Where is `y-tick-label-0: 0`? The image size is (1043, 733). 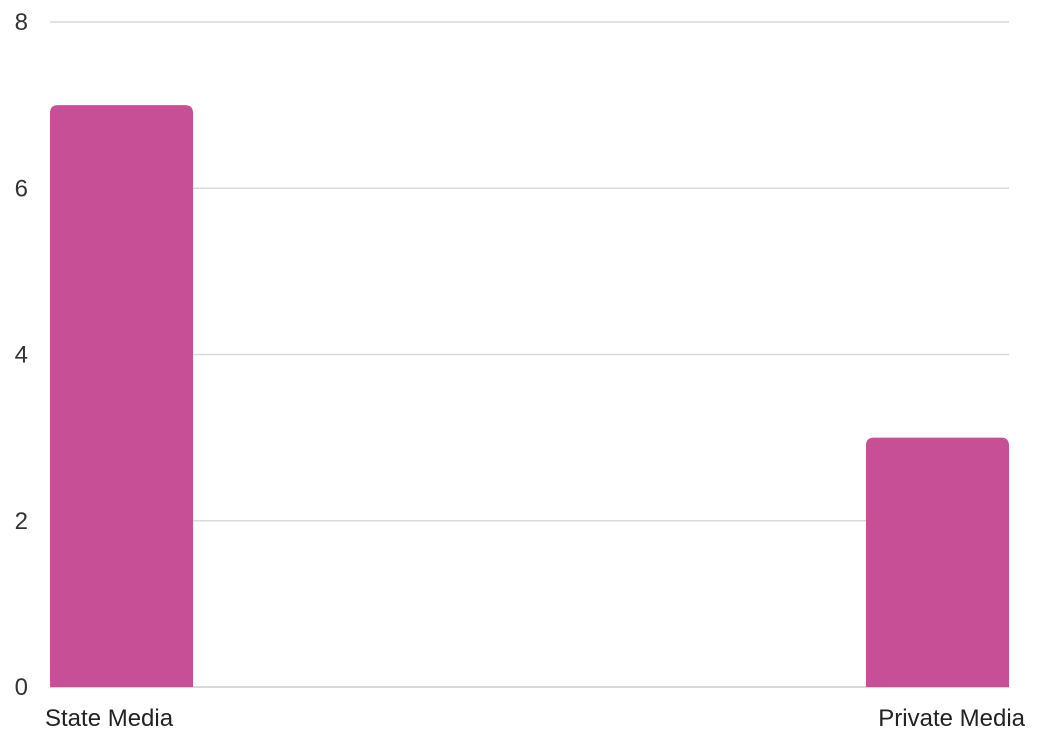 y-tick-label-0: 0 is located at coordinates (21, 687).